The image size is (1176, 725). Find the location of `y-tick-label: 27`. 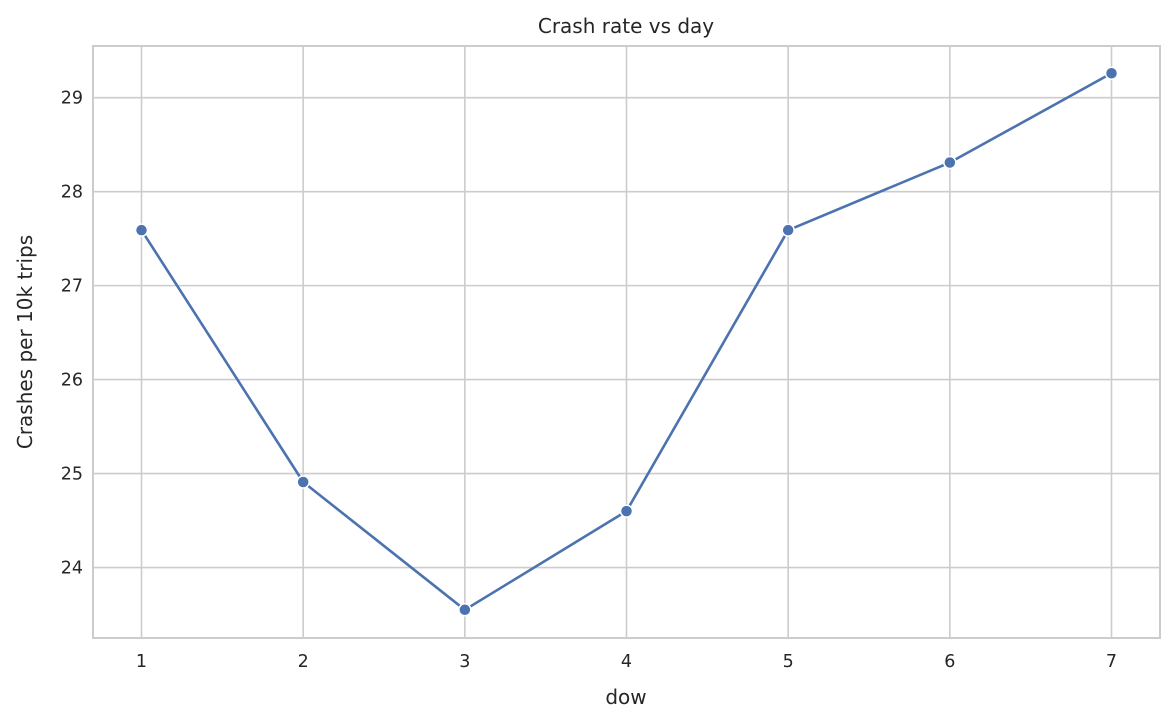

y-tick-label: 27 is located at coordinates (72, 287).